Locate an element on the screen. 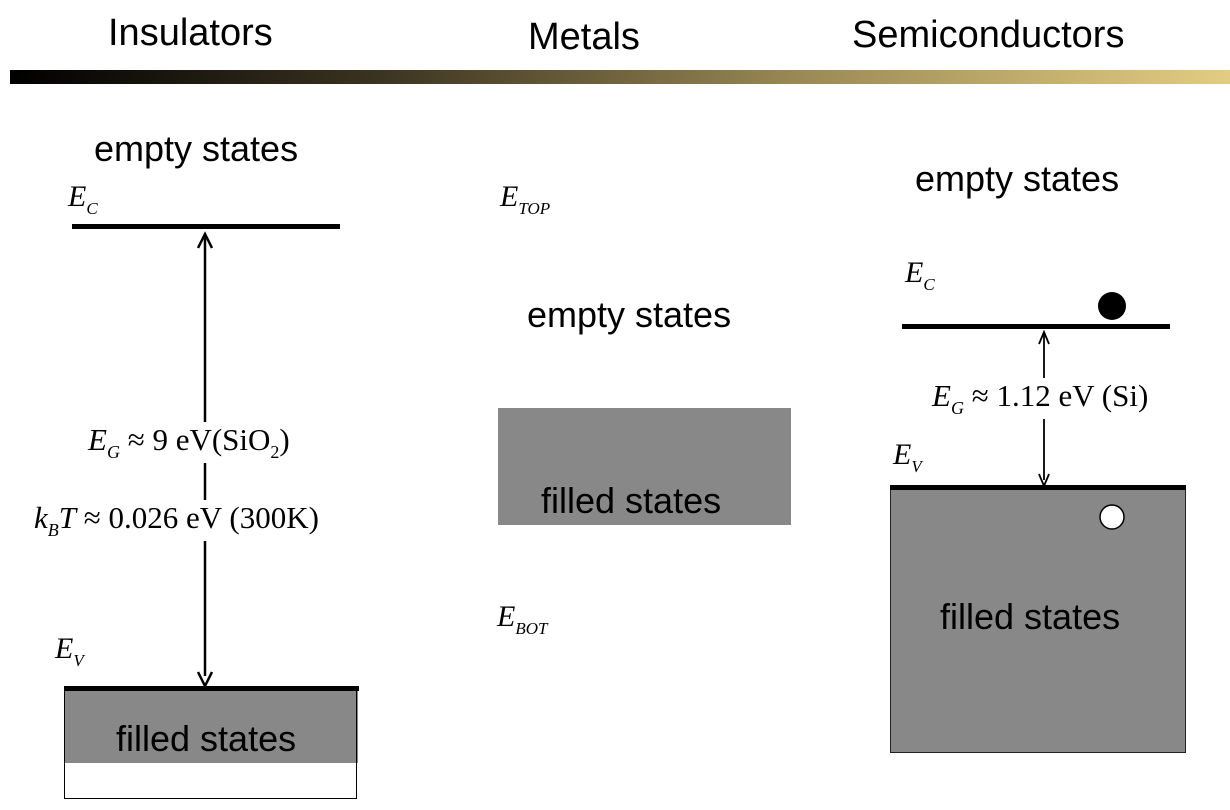 This screenshot has width=1230, height=810. semiconductor-ev-label: EV is located at coordinates (907, 457).